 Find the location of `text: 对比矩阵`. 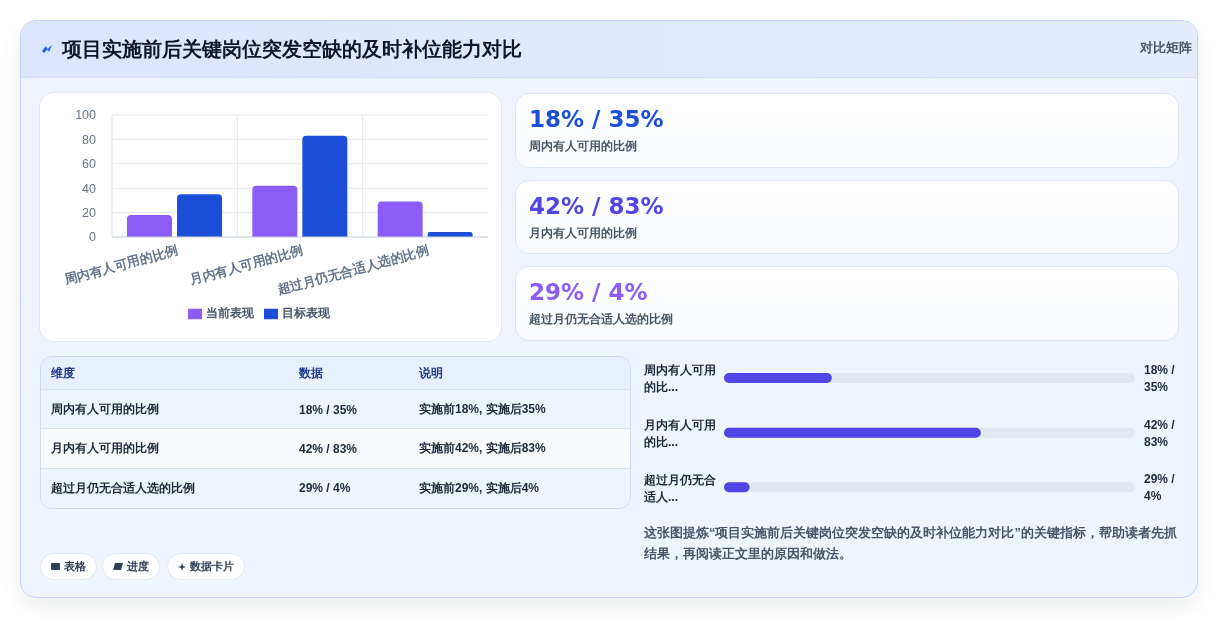

text: 对比矩阵 is located at coordinates (1166, 48).